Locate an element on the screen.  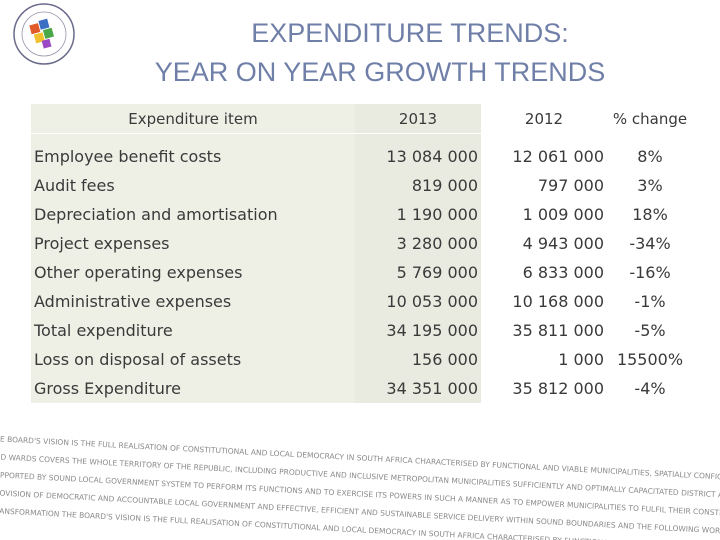
demarcation-board-logo is located at coordinates (44, 34).